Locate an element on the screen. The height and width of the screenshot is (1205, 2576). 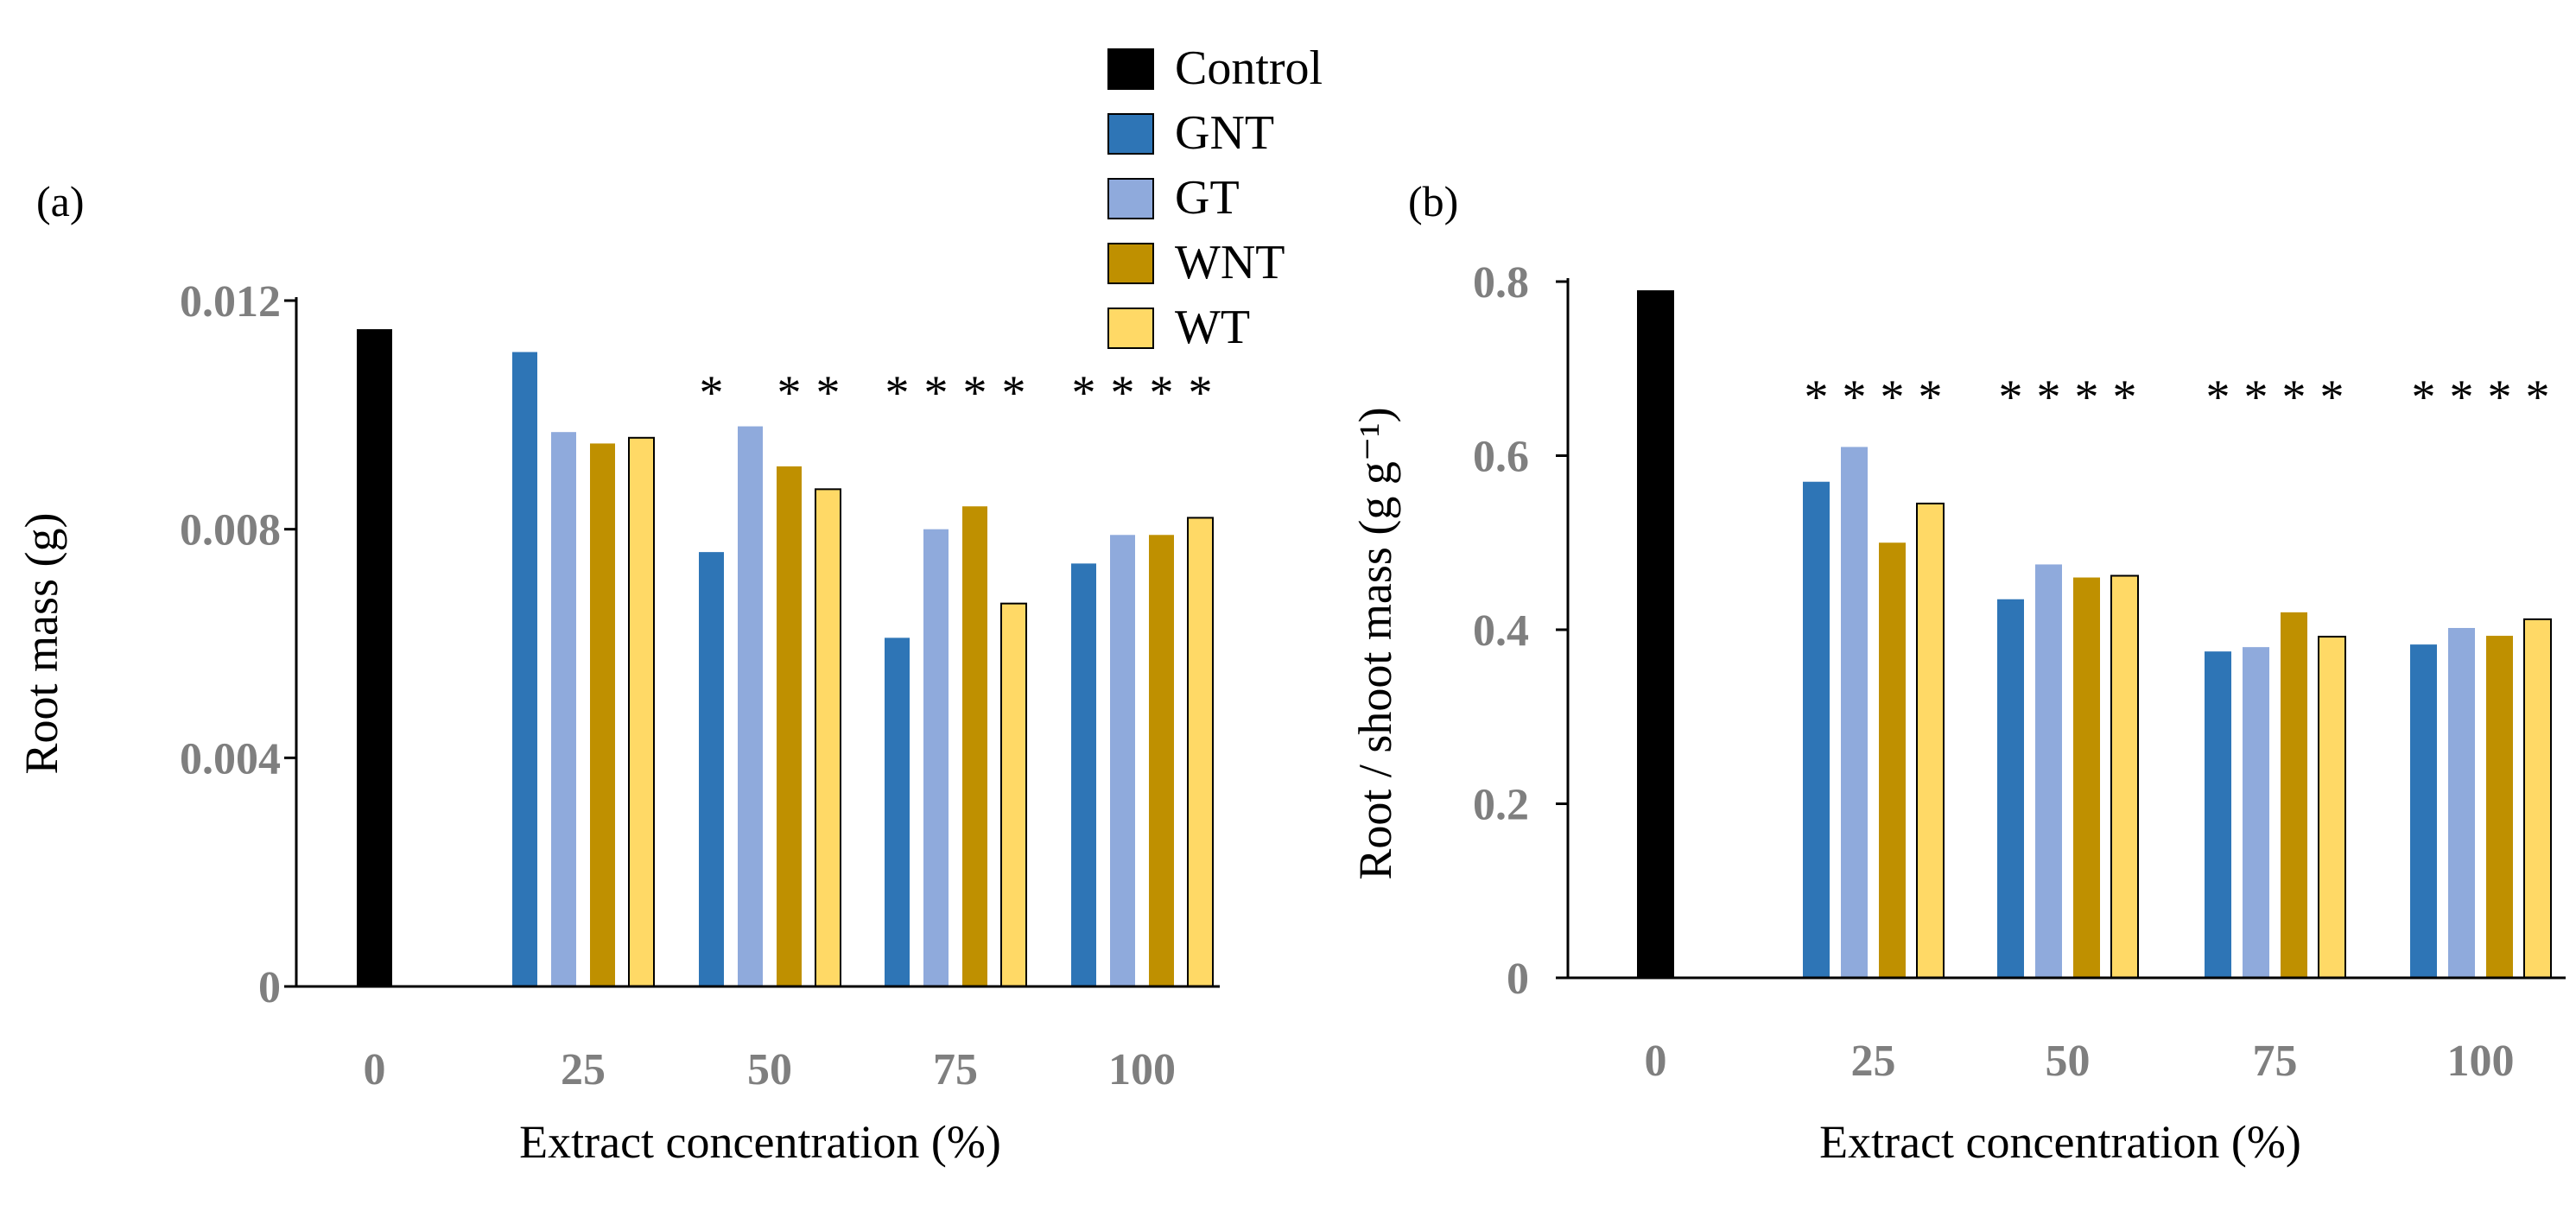
legend-label-wt: WT is located at coordinates (1212, 328).